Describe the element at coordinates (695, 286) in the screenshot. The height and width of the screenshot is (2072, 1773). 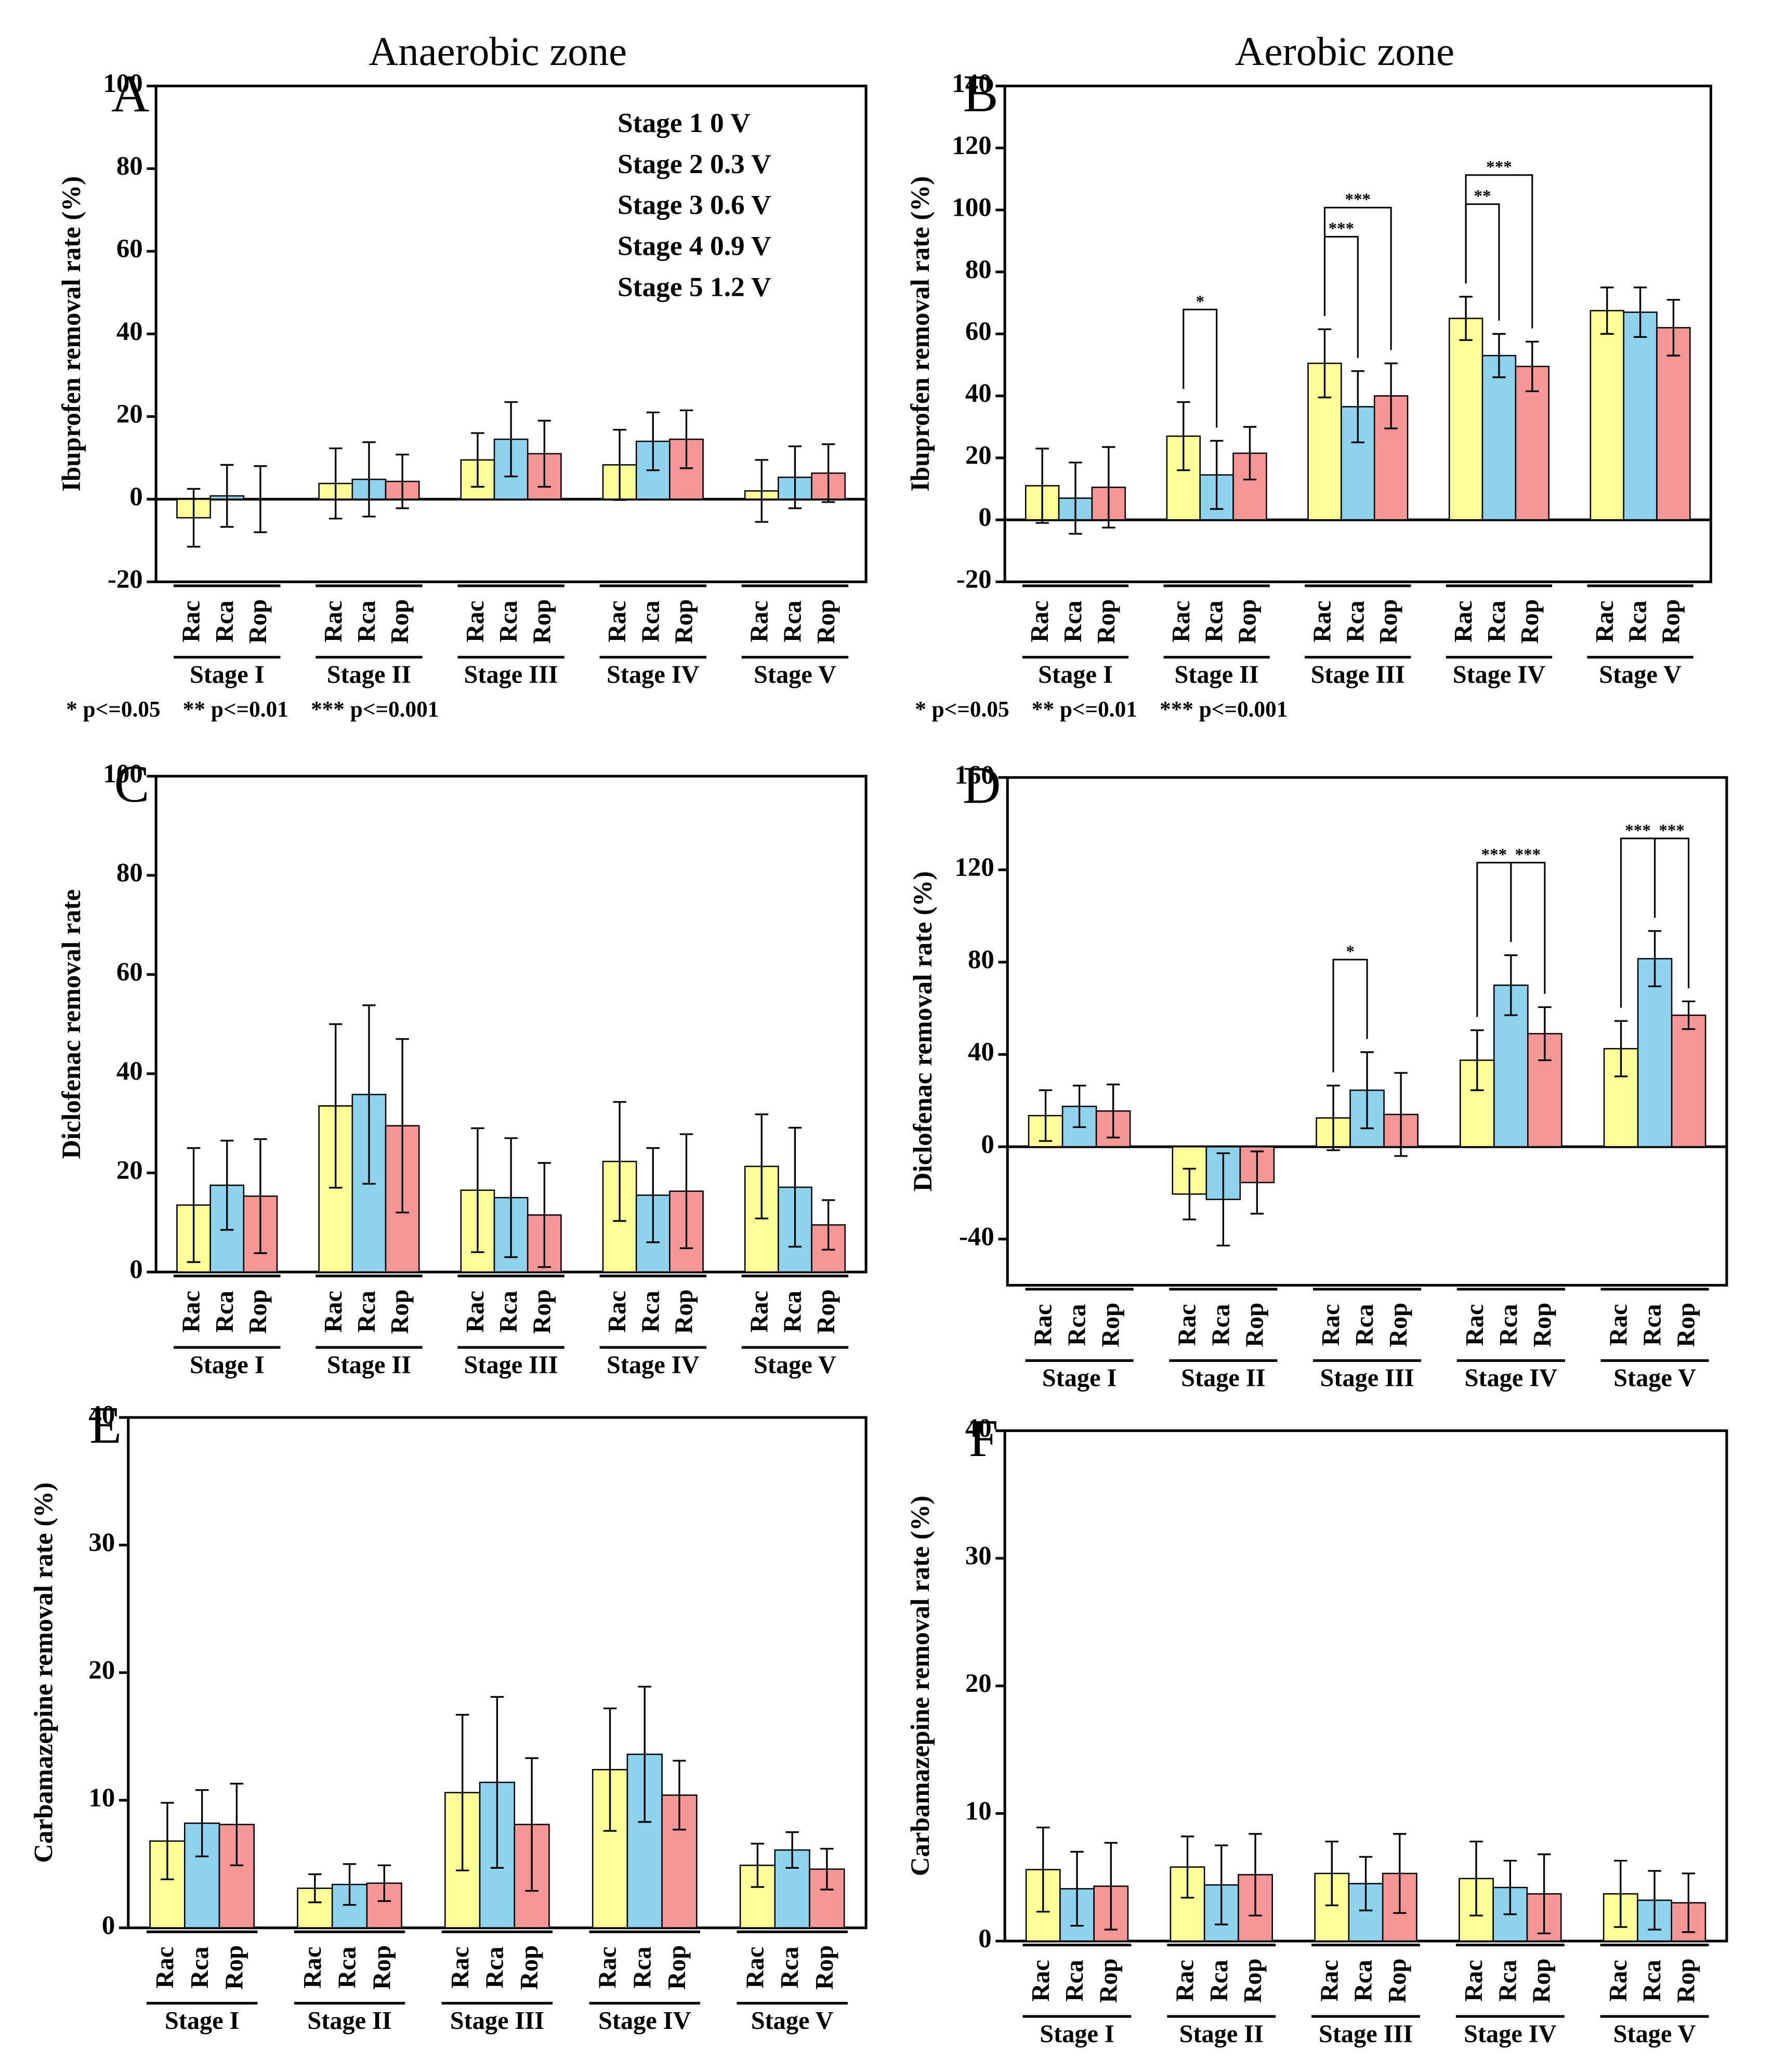
I see `legend-note: Stage 5 1.2 V` at that location.